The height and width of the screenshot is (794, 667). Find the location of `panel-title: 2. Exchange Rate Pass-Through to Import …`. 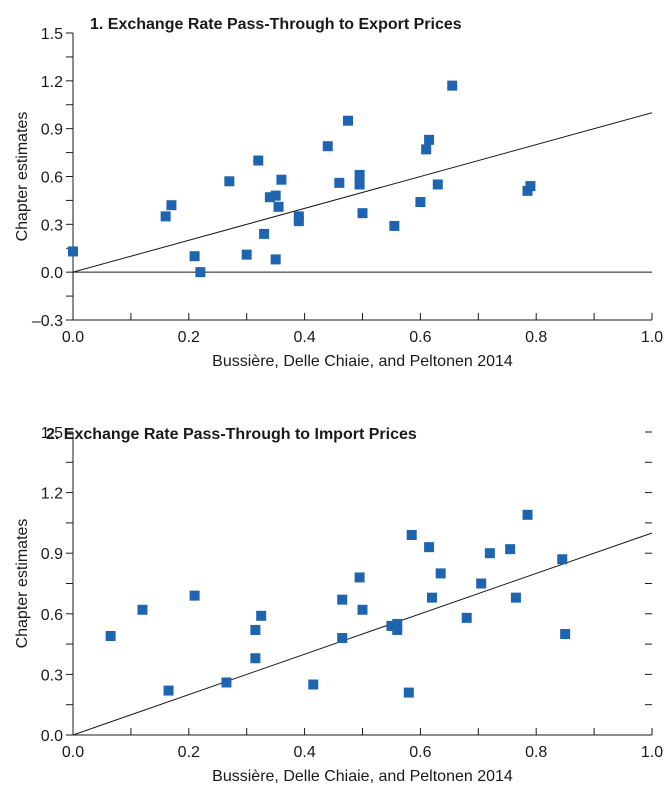

panel-title: 2. Exchange Rate Pass-Through to Import … is located at coordinates (231, 434).